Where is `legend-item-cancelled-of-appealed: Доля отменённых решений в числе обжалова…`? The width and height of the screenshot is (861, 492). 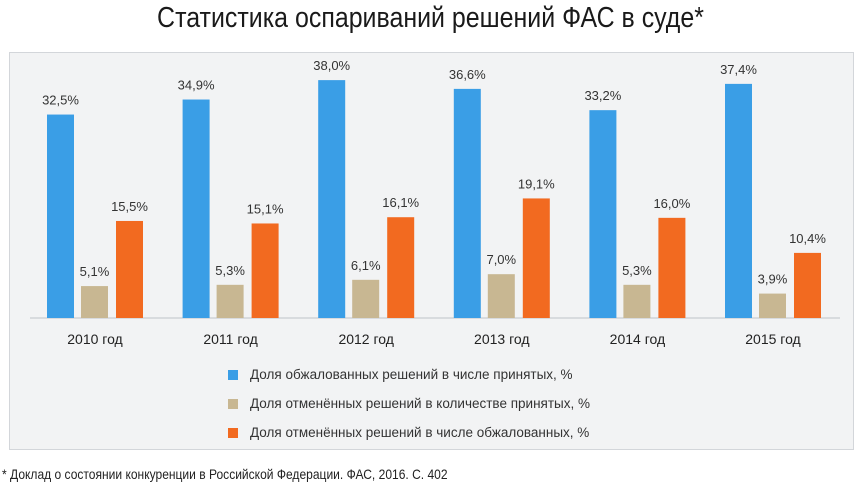 legend-item-cancelled-of-appealed: Доля отменённых решений в числе обжалова… is located at coordinates (409, 432).